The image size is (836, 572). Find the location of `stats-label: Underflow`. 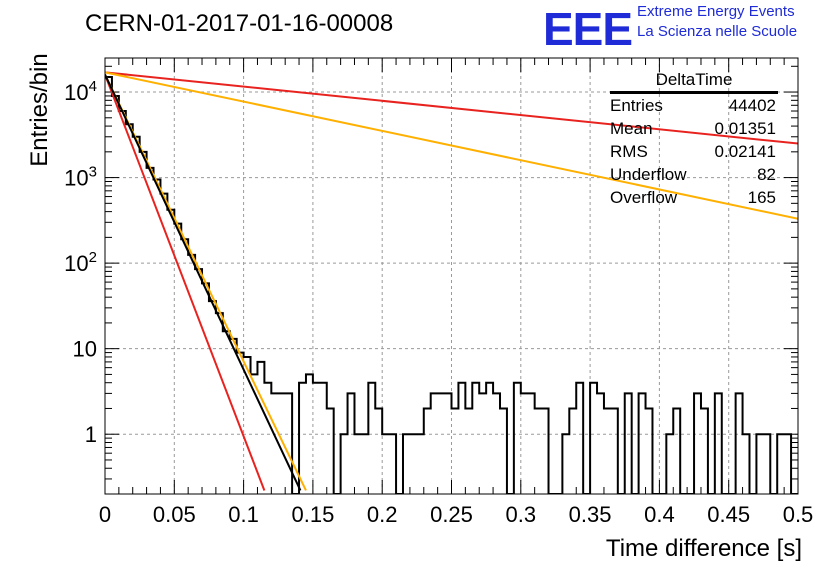

stats-label: Underflow is located at coordinates (648, 174).